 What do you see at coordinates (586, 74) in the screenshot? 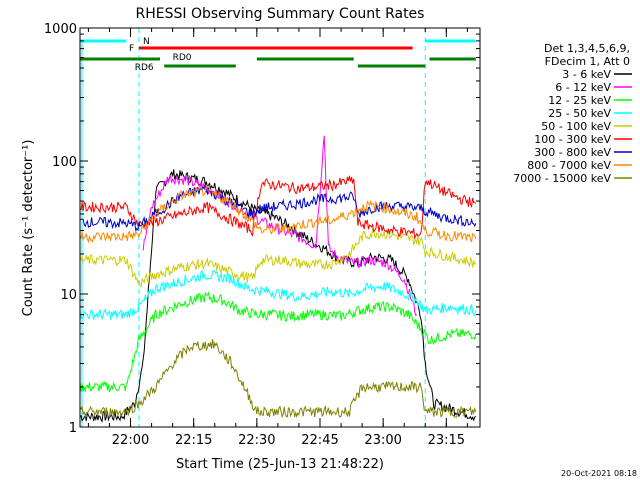
I see `legend-entry-label: 3 - 6 keV` at bounding box center [586, 74].